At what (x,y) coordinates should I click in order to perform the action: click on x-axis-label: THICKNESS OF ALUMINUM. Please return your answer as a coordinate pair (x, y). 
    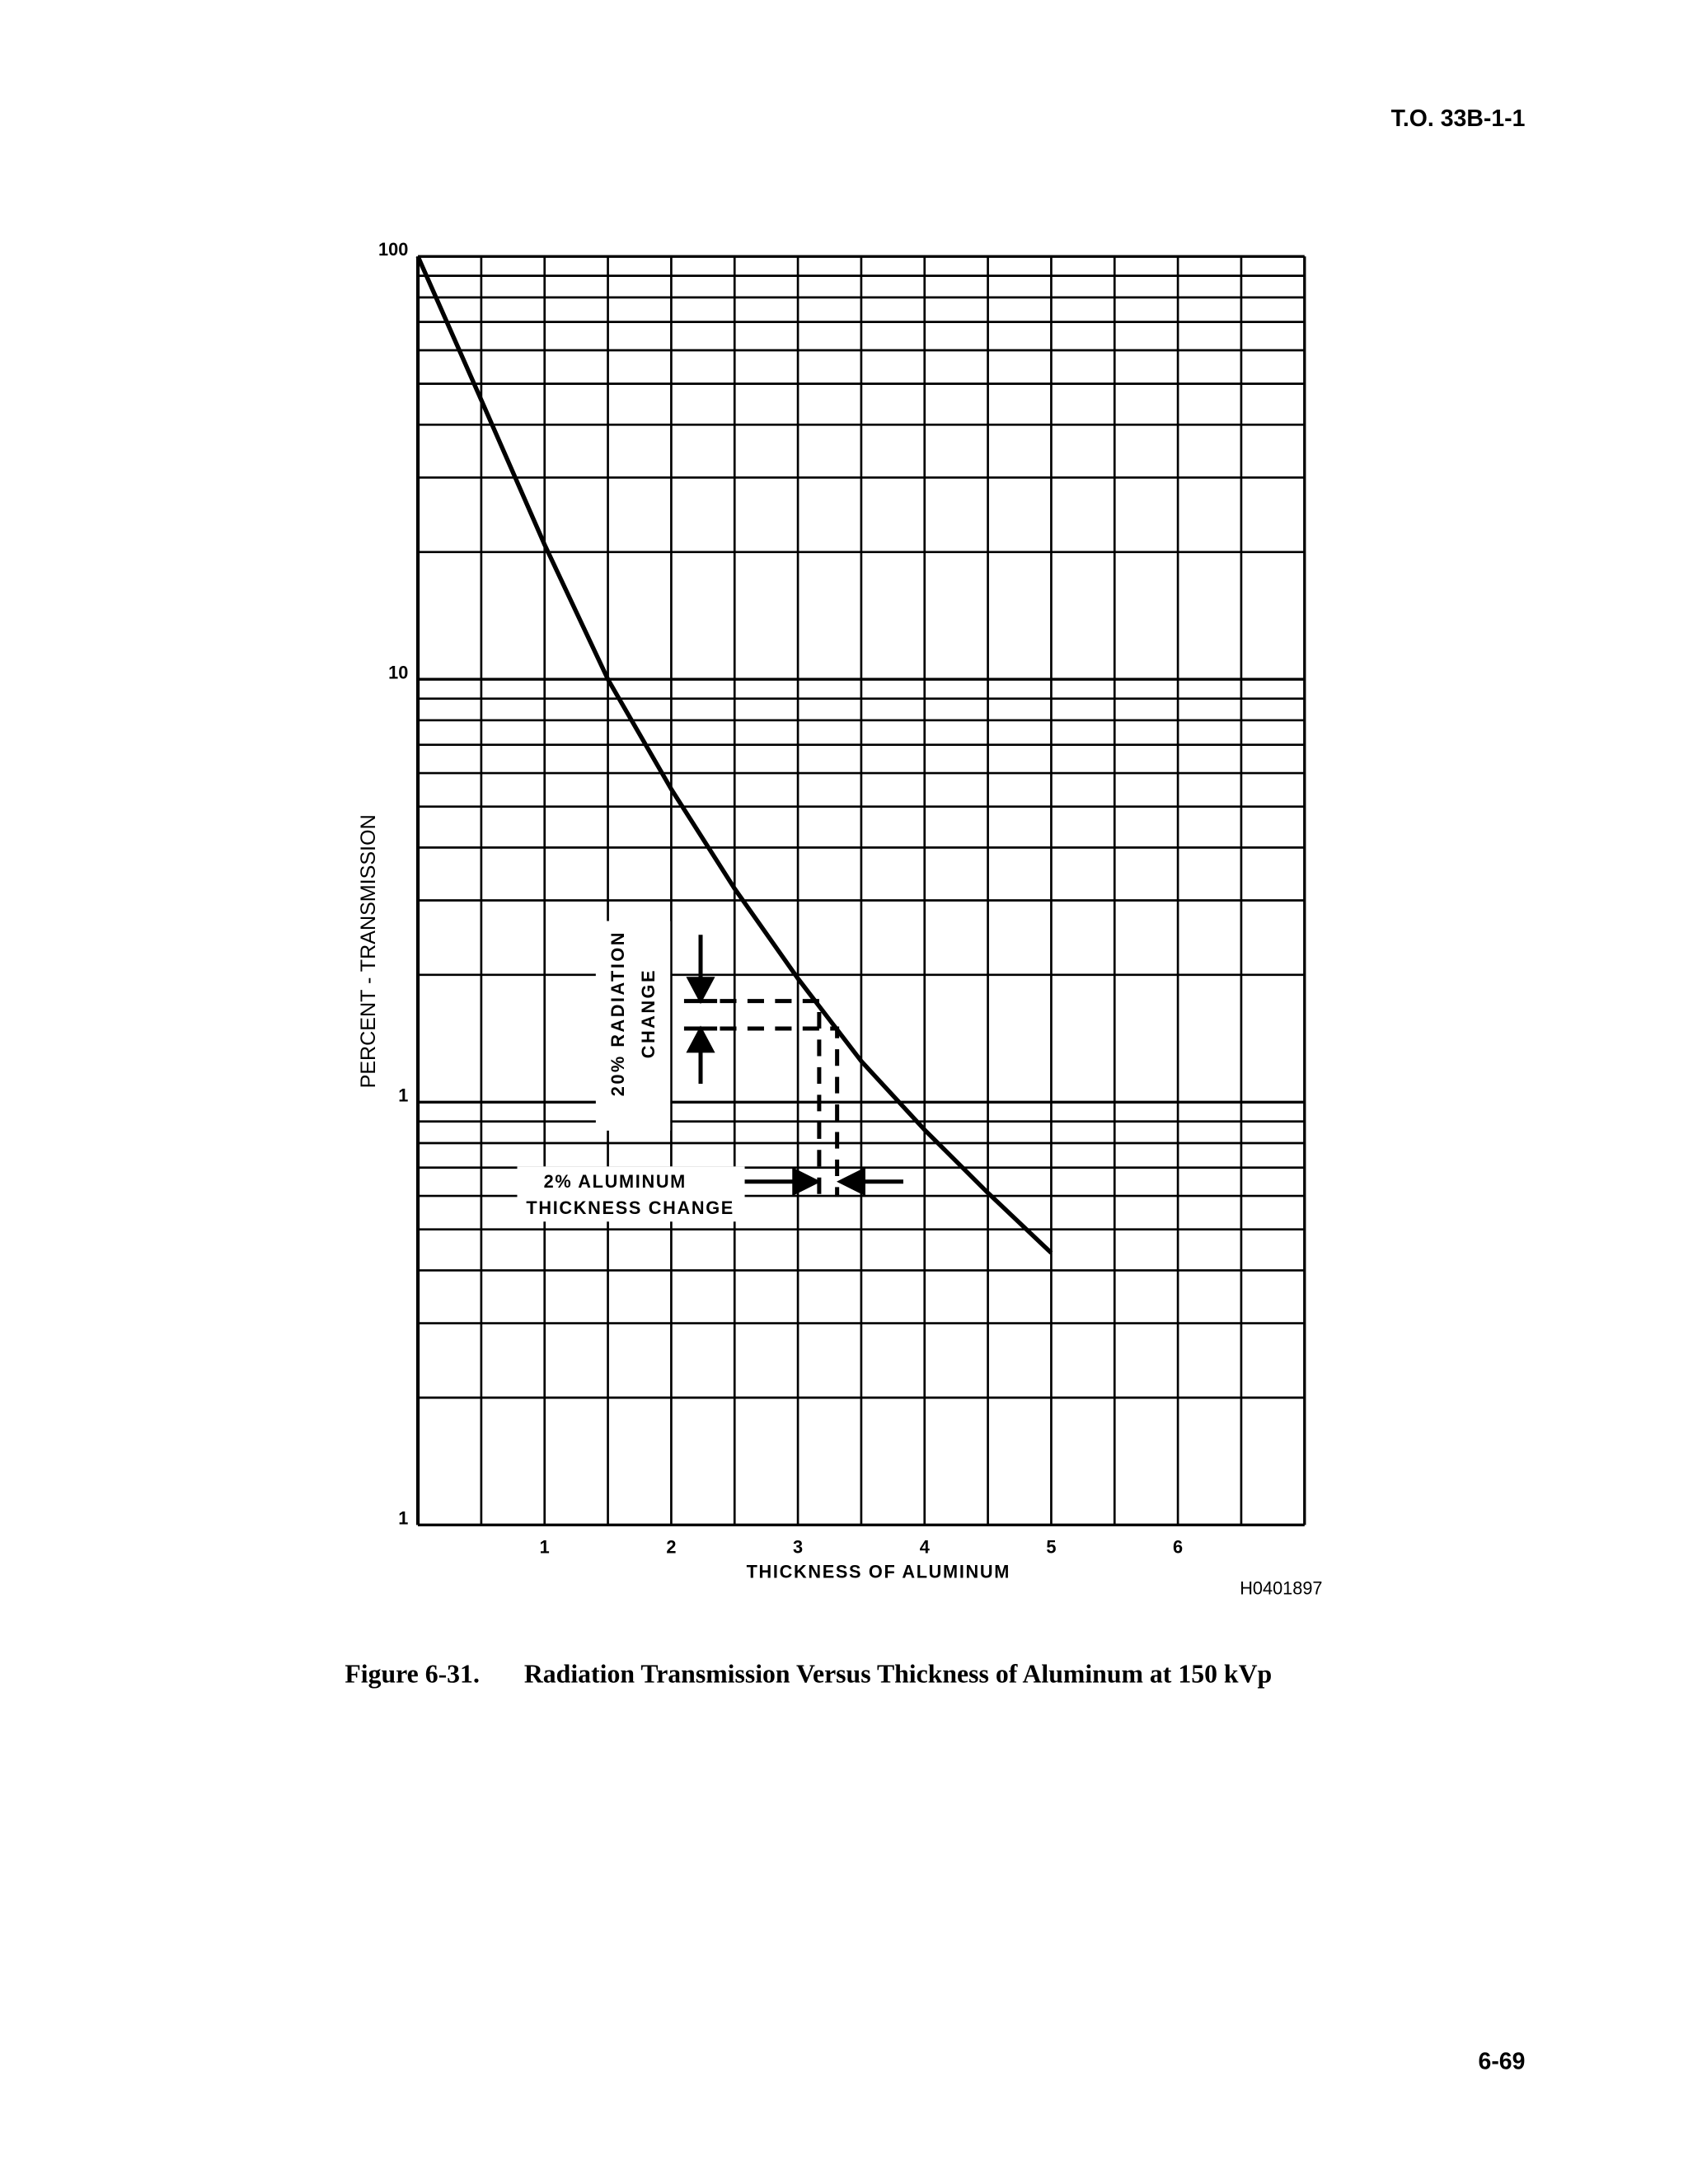
    Looking at the image, I should click on (878, 1572).